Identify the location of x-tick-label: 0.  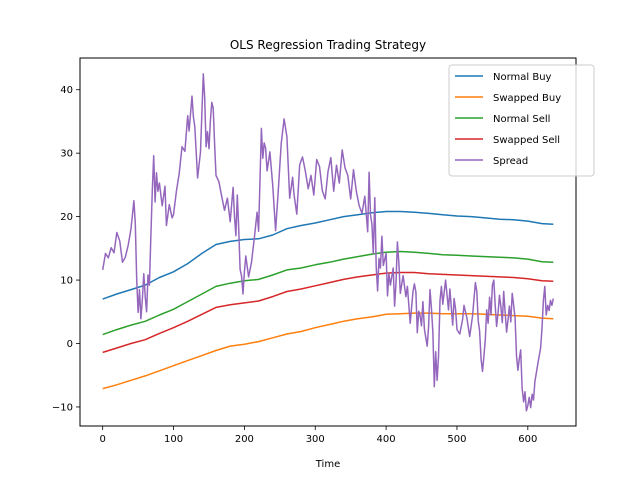
(102, 439).